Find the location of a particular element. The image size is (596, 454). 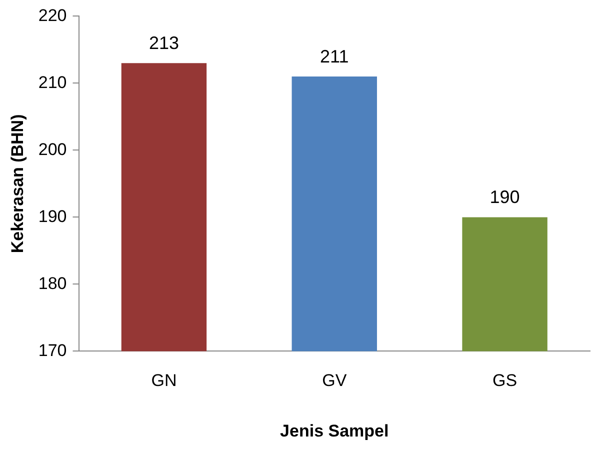

y-tick-label: 190 is located at coordinates (52, 216).